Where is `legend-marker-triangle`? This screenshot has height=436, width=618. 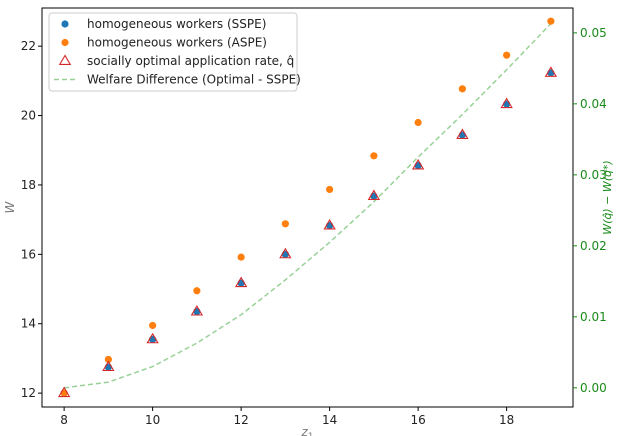
legend-marker-triangle is located at coordinates (65, 59).